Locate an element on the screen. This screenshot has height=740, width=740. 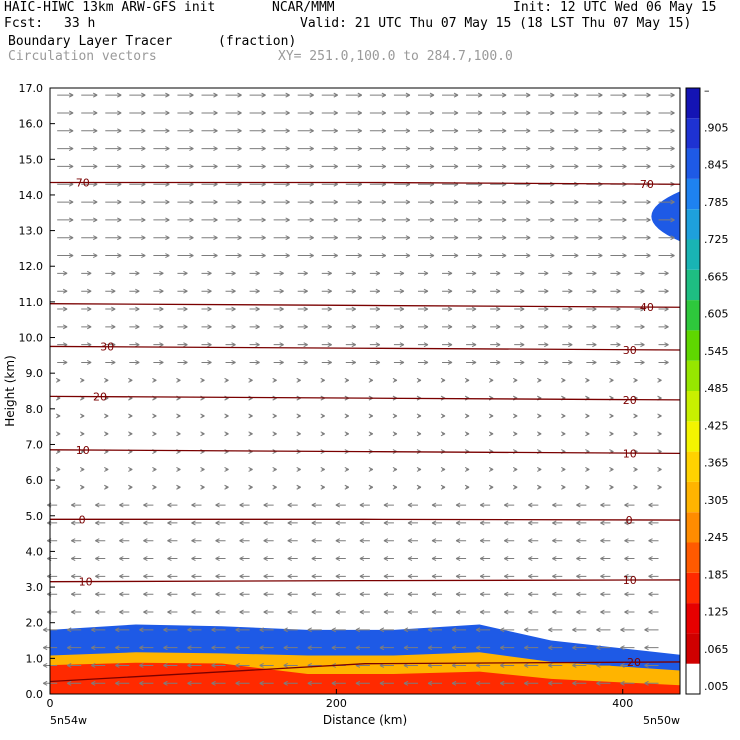
x-tick-label: 200 is located at coordinates (336, 703).